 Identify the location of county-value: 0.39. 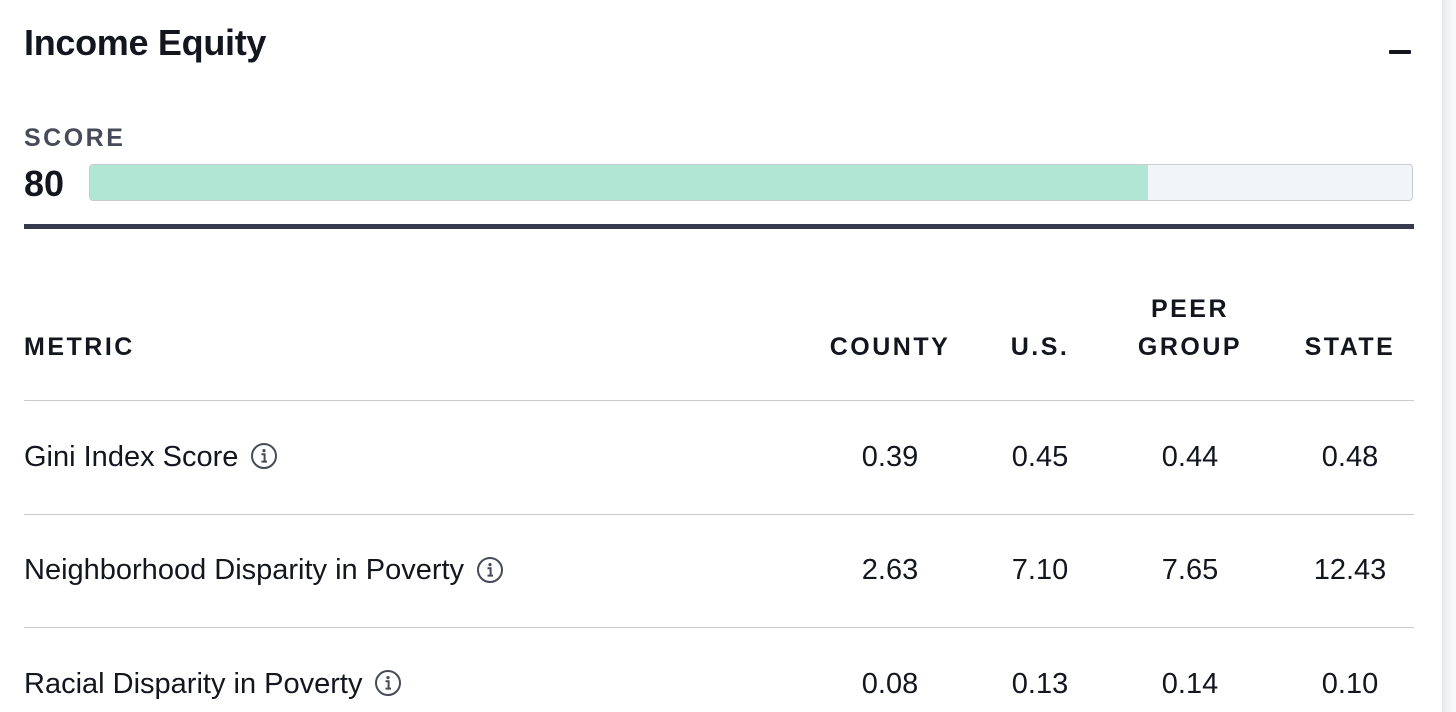
(890, 457).